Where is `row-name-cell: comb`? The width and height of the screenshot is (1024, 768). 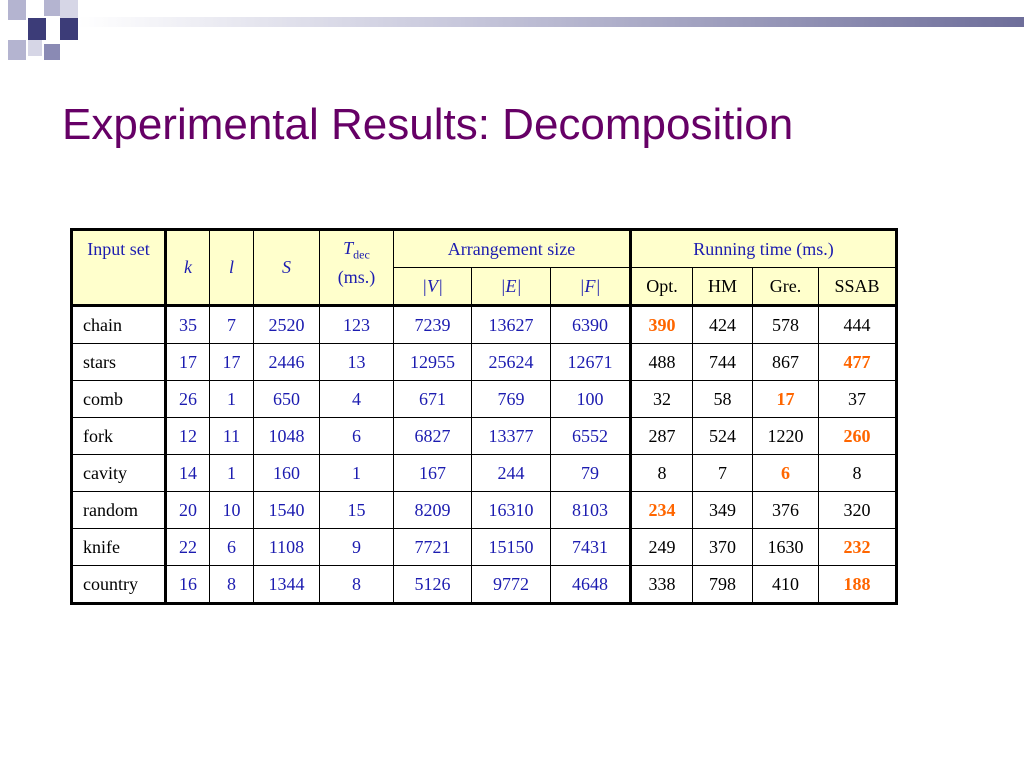 row-name-cell: comb is located at coordinates (118, 399).